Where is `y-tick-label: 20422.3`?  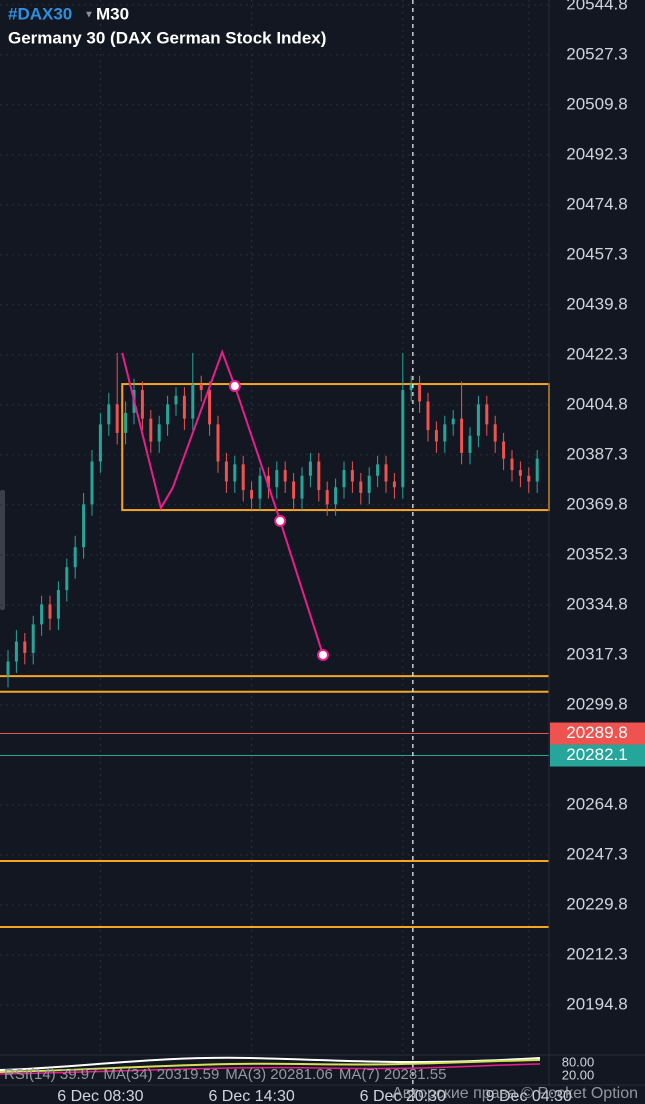
y-tick-label: 20422.3 is located at coordinates (596, 353).